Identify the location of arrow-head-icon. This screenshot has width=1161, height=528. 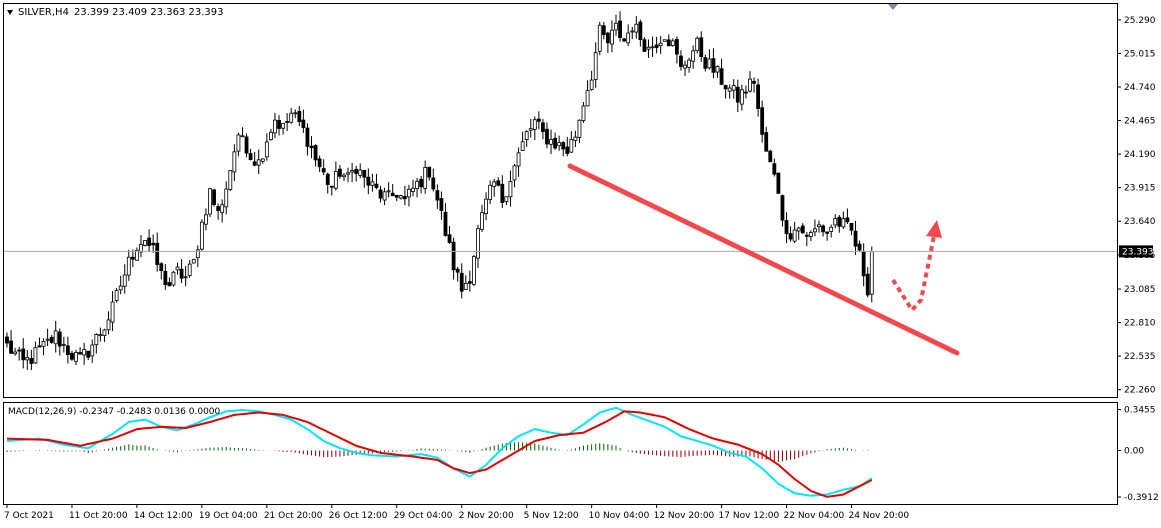
(934, 229).